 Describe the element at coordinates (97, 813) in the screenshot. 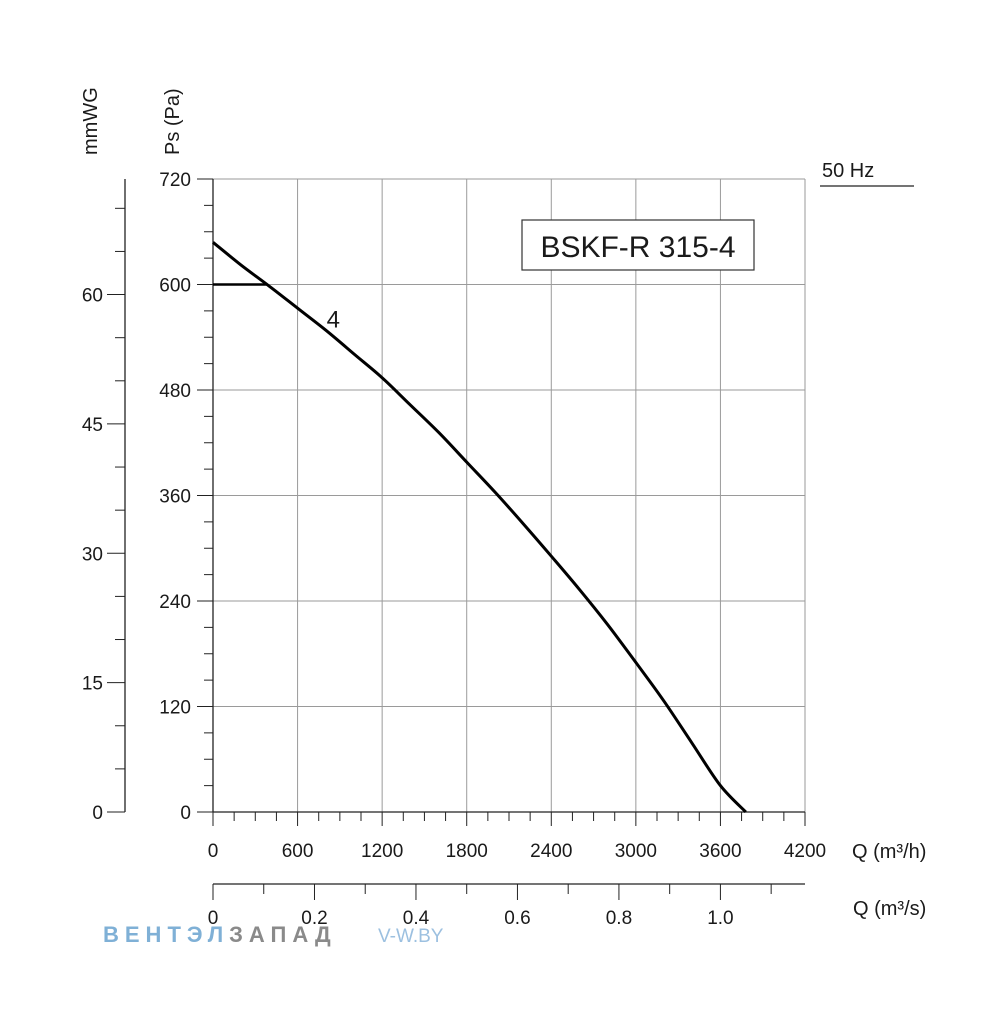

I see `y2-tick-label: 0` at that location.